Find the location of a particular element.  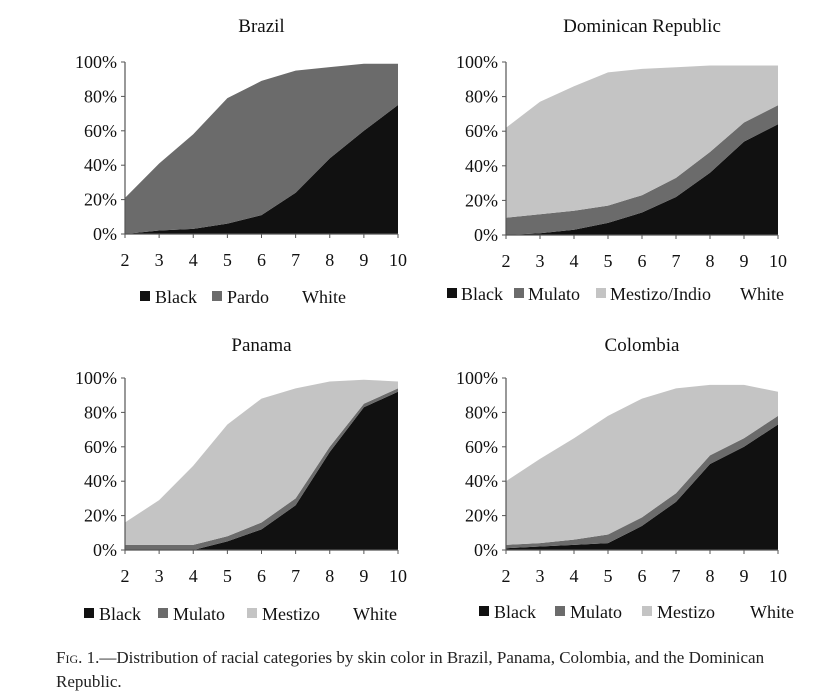

area-pardo is located at coordinates (261, 148).